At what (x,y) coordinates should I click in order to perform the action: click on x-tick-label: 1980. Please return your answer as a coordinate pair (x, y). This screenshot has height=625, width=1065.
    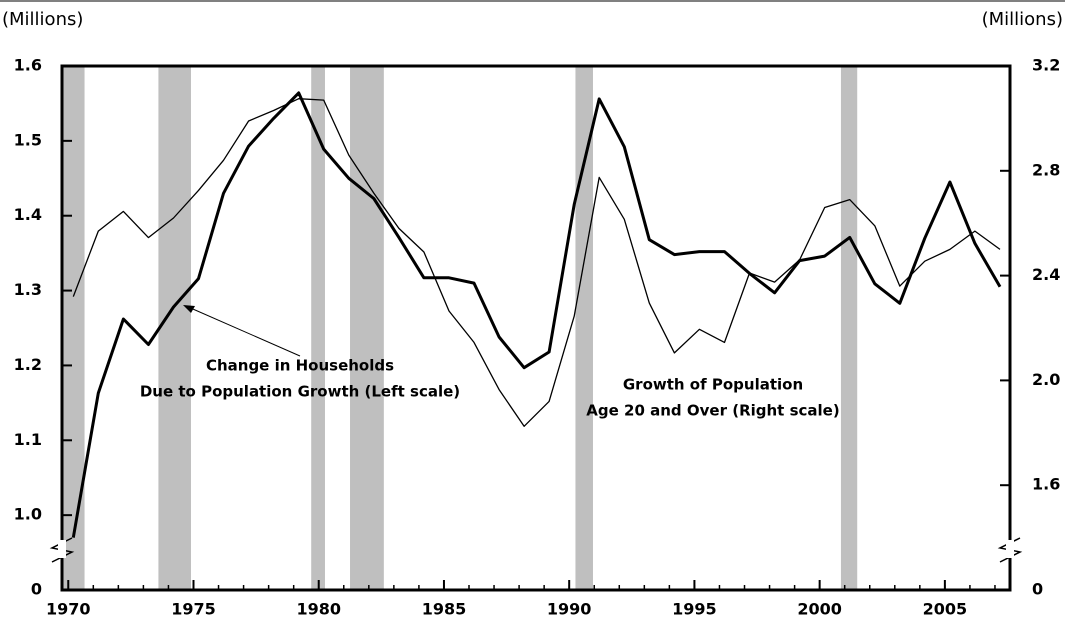
    Looking at the image, I should click on (318, 609).